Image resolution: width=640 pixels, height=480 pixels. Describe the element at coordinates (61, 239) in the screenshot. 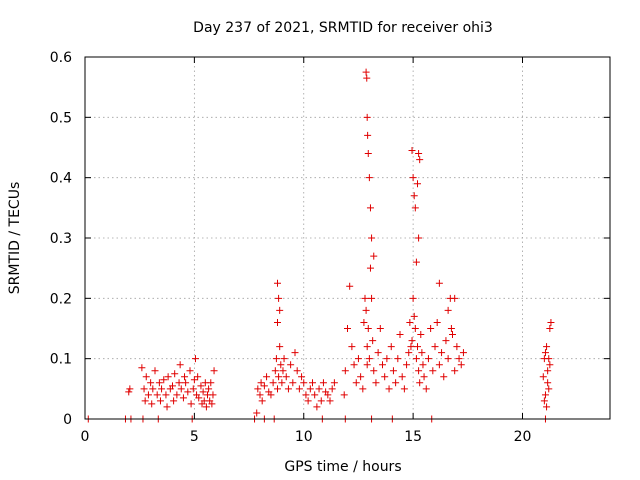

I see `y-tick-label: 0.3` at that location.